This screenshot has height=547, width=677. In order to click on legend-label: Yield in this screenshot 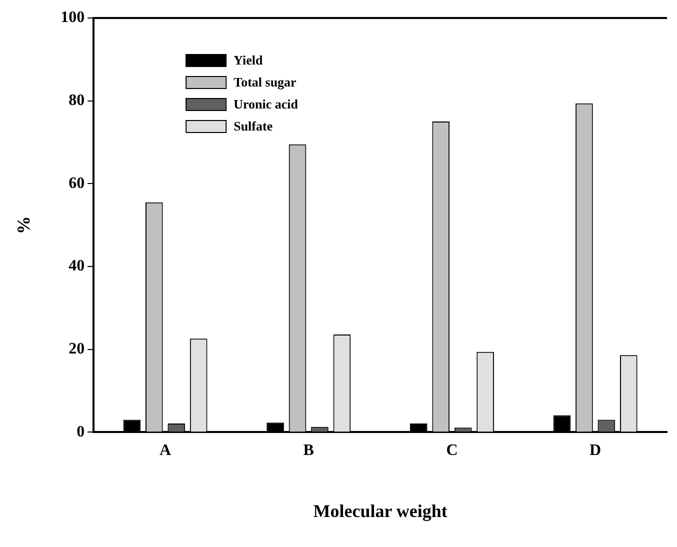, I will do `click(249, 60)`.